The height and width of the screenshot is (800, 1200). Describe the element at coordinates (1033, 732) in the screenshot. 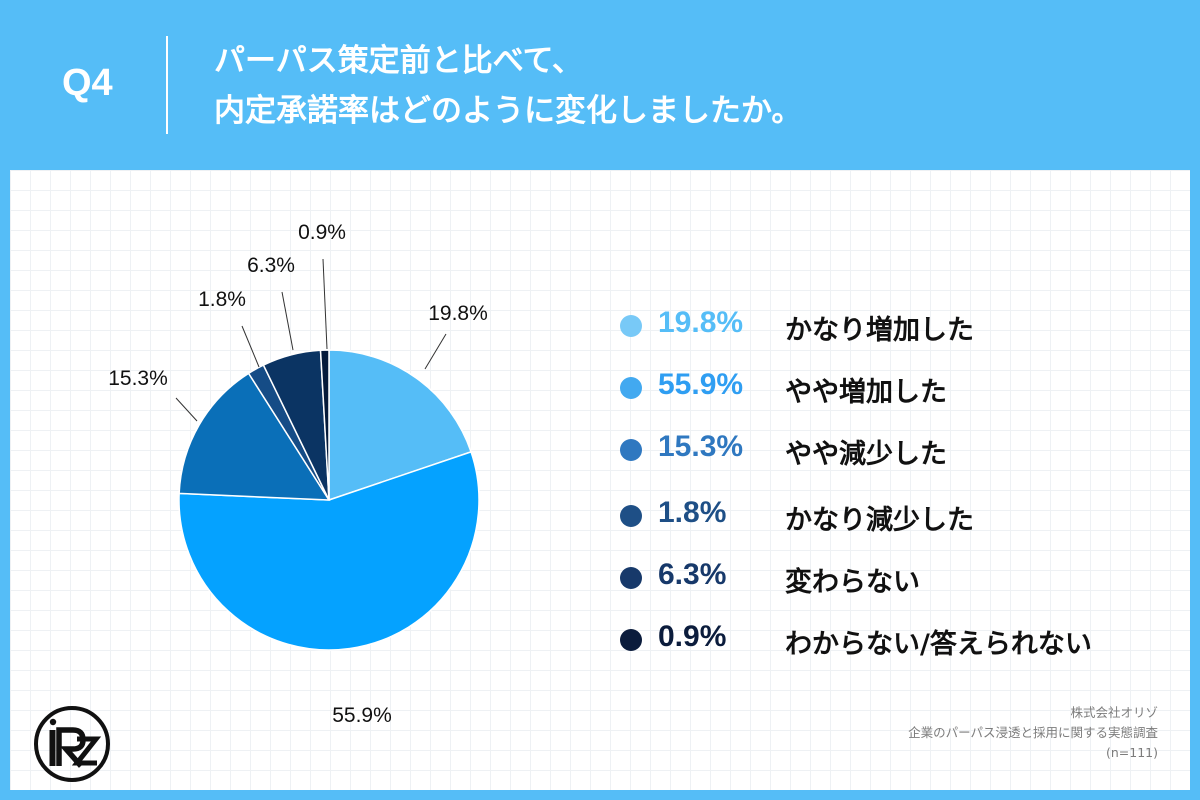

I see `source-survey: 企業のパーパス浸透と採用に関する実態調査` at that location.